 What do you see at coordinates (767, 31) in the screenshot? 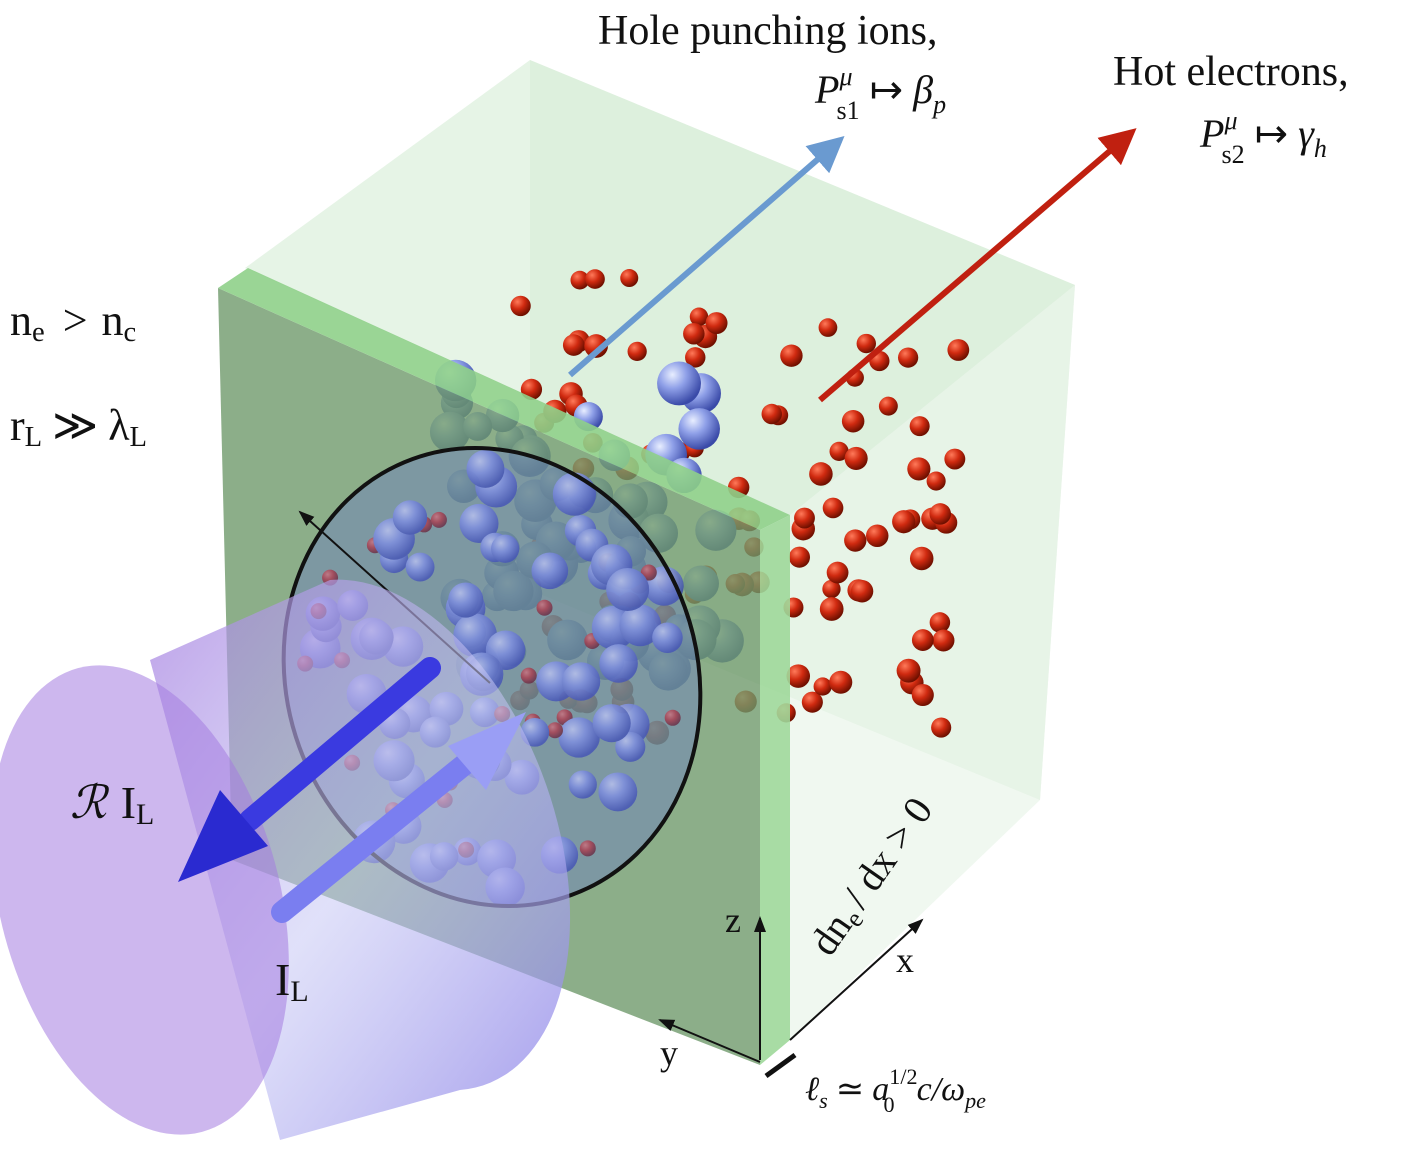
I see `ion-title: Hole punching ions,` at bounding box center [767, 31].